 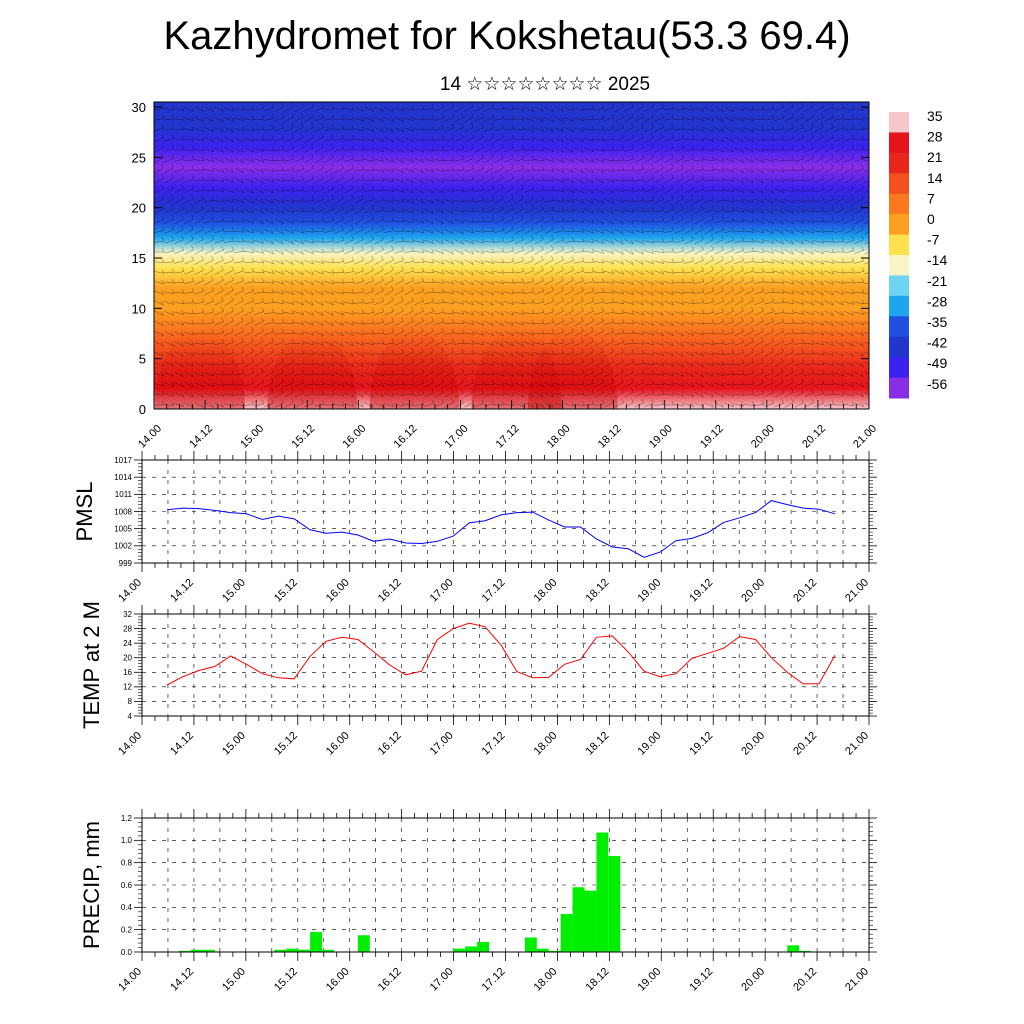 What do you see at coordinates (753, 744) in the screenshot?
I see `x-tick-label: 20.00` at bounding box center [753, 744].